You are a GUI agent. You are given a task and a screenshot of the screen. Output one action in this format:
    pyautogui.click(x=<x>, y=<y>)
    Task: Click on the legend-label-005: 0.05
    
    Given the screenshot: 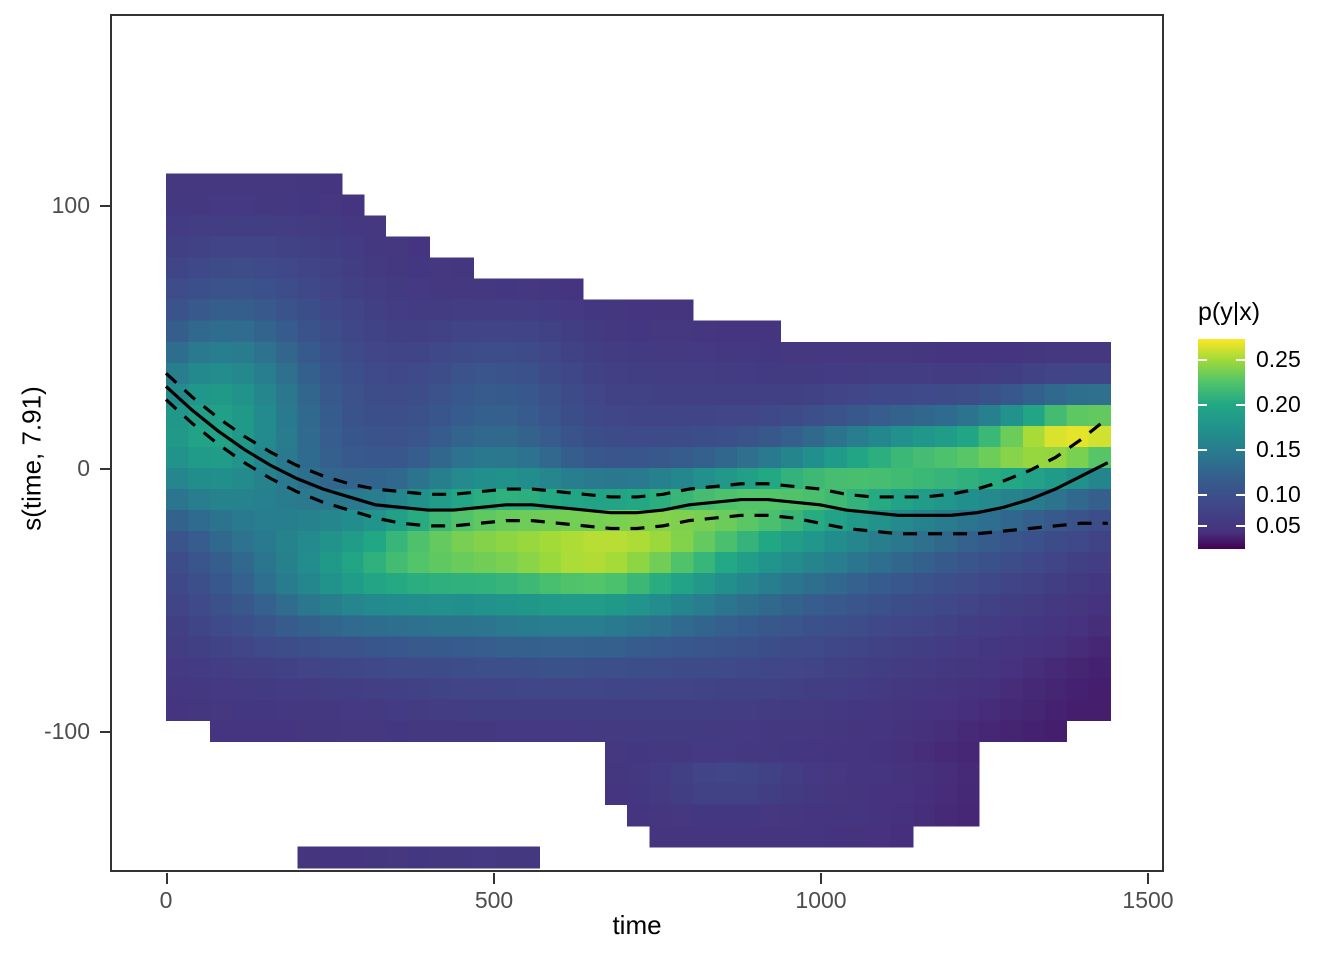 What is the action you would take?
    pyautogui.click(x=1278, y=525)
    